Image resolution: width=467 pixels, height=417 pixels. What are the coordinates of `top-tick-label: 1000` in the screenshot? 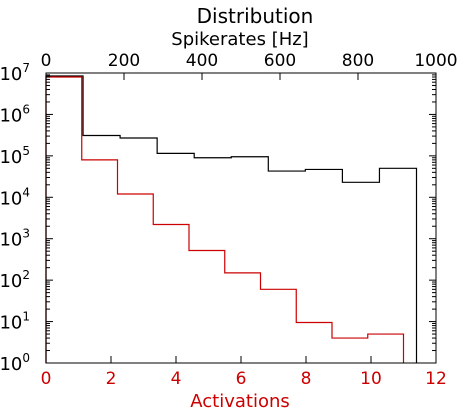 It's located at (435, 61).